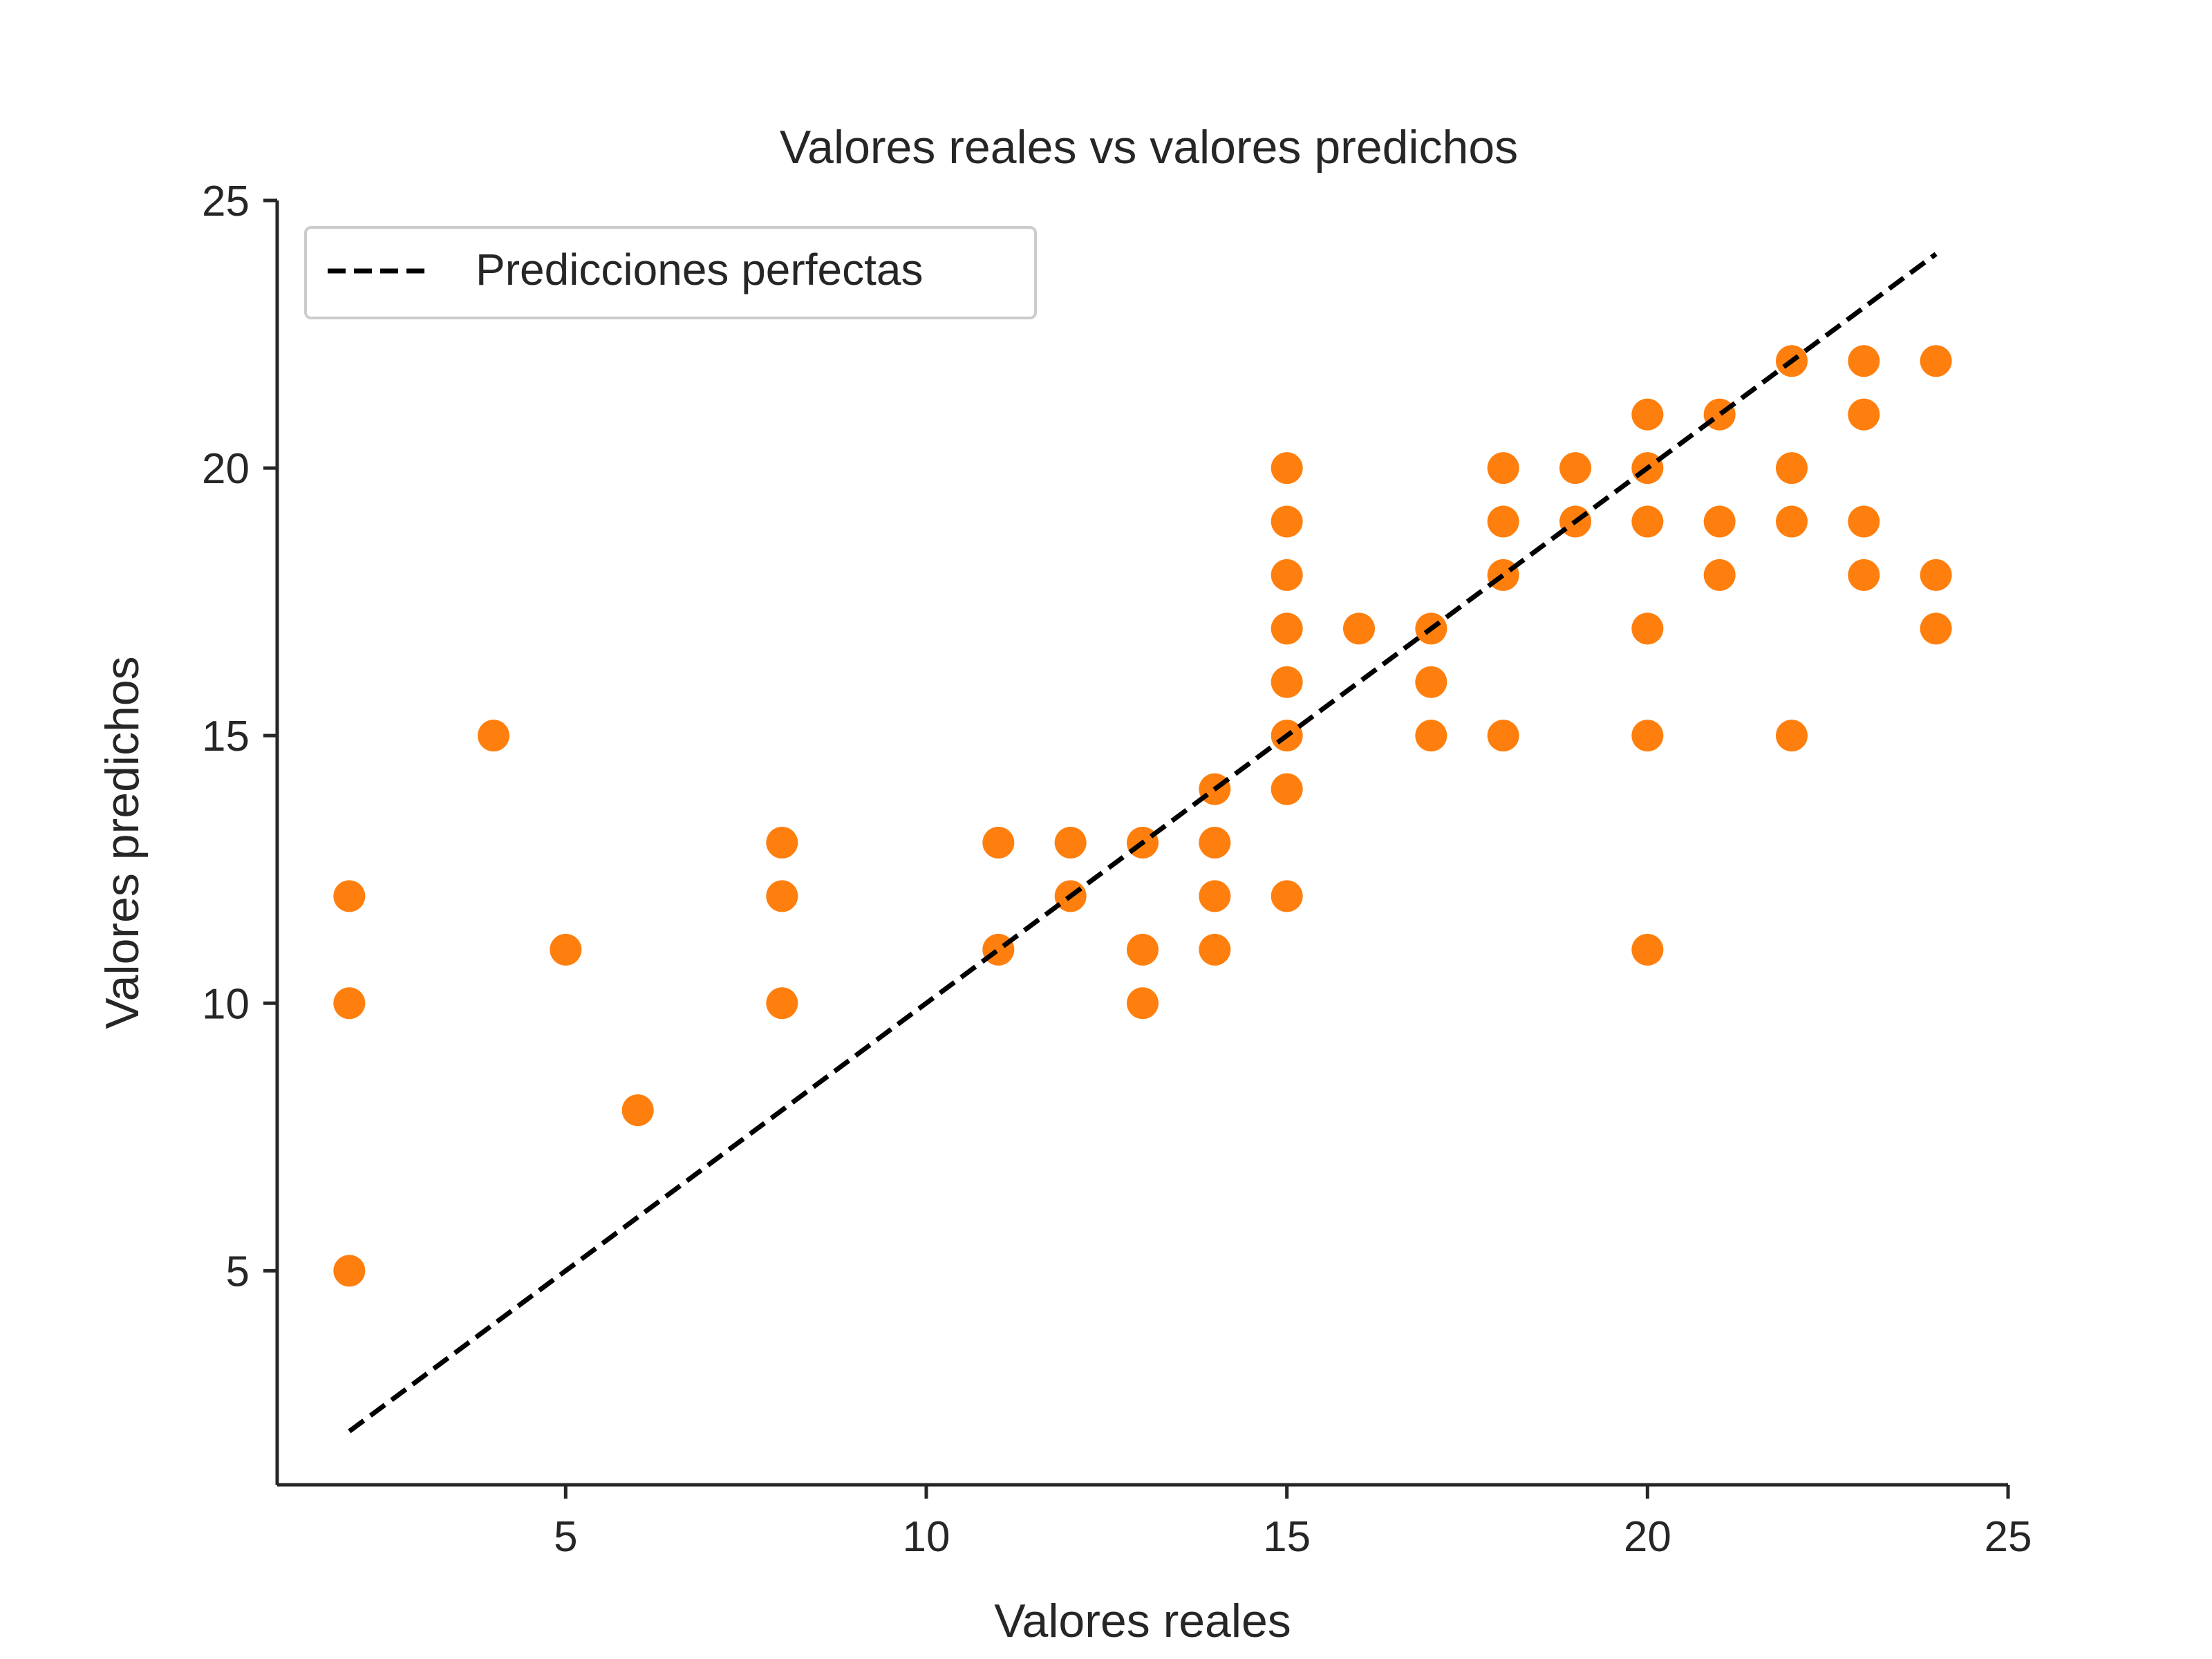 This screenshot has height=1659, width=2212. I want to click on x-tick-label: 15, so click(1287, 1537).